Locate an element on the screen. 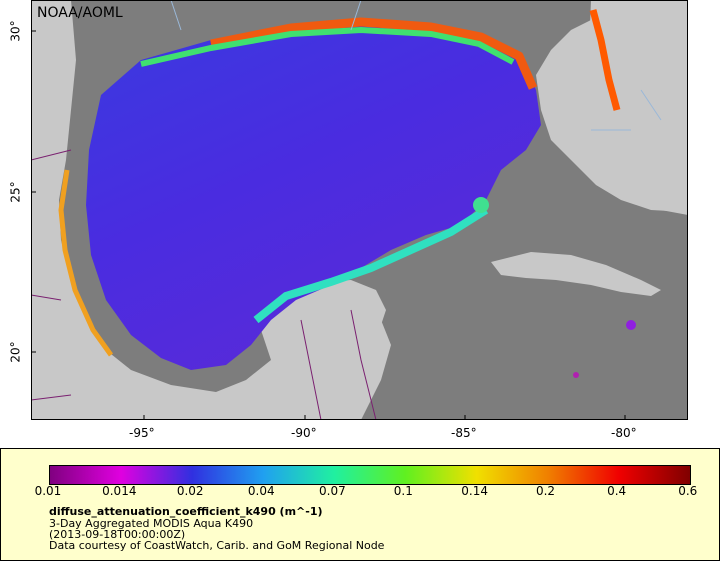  source-label: NOAA/AOML is located at coordinates (80, 13).